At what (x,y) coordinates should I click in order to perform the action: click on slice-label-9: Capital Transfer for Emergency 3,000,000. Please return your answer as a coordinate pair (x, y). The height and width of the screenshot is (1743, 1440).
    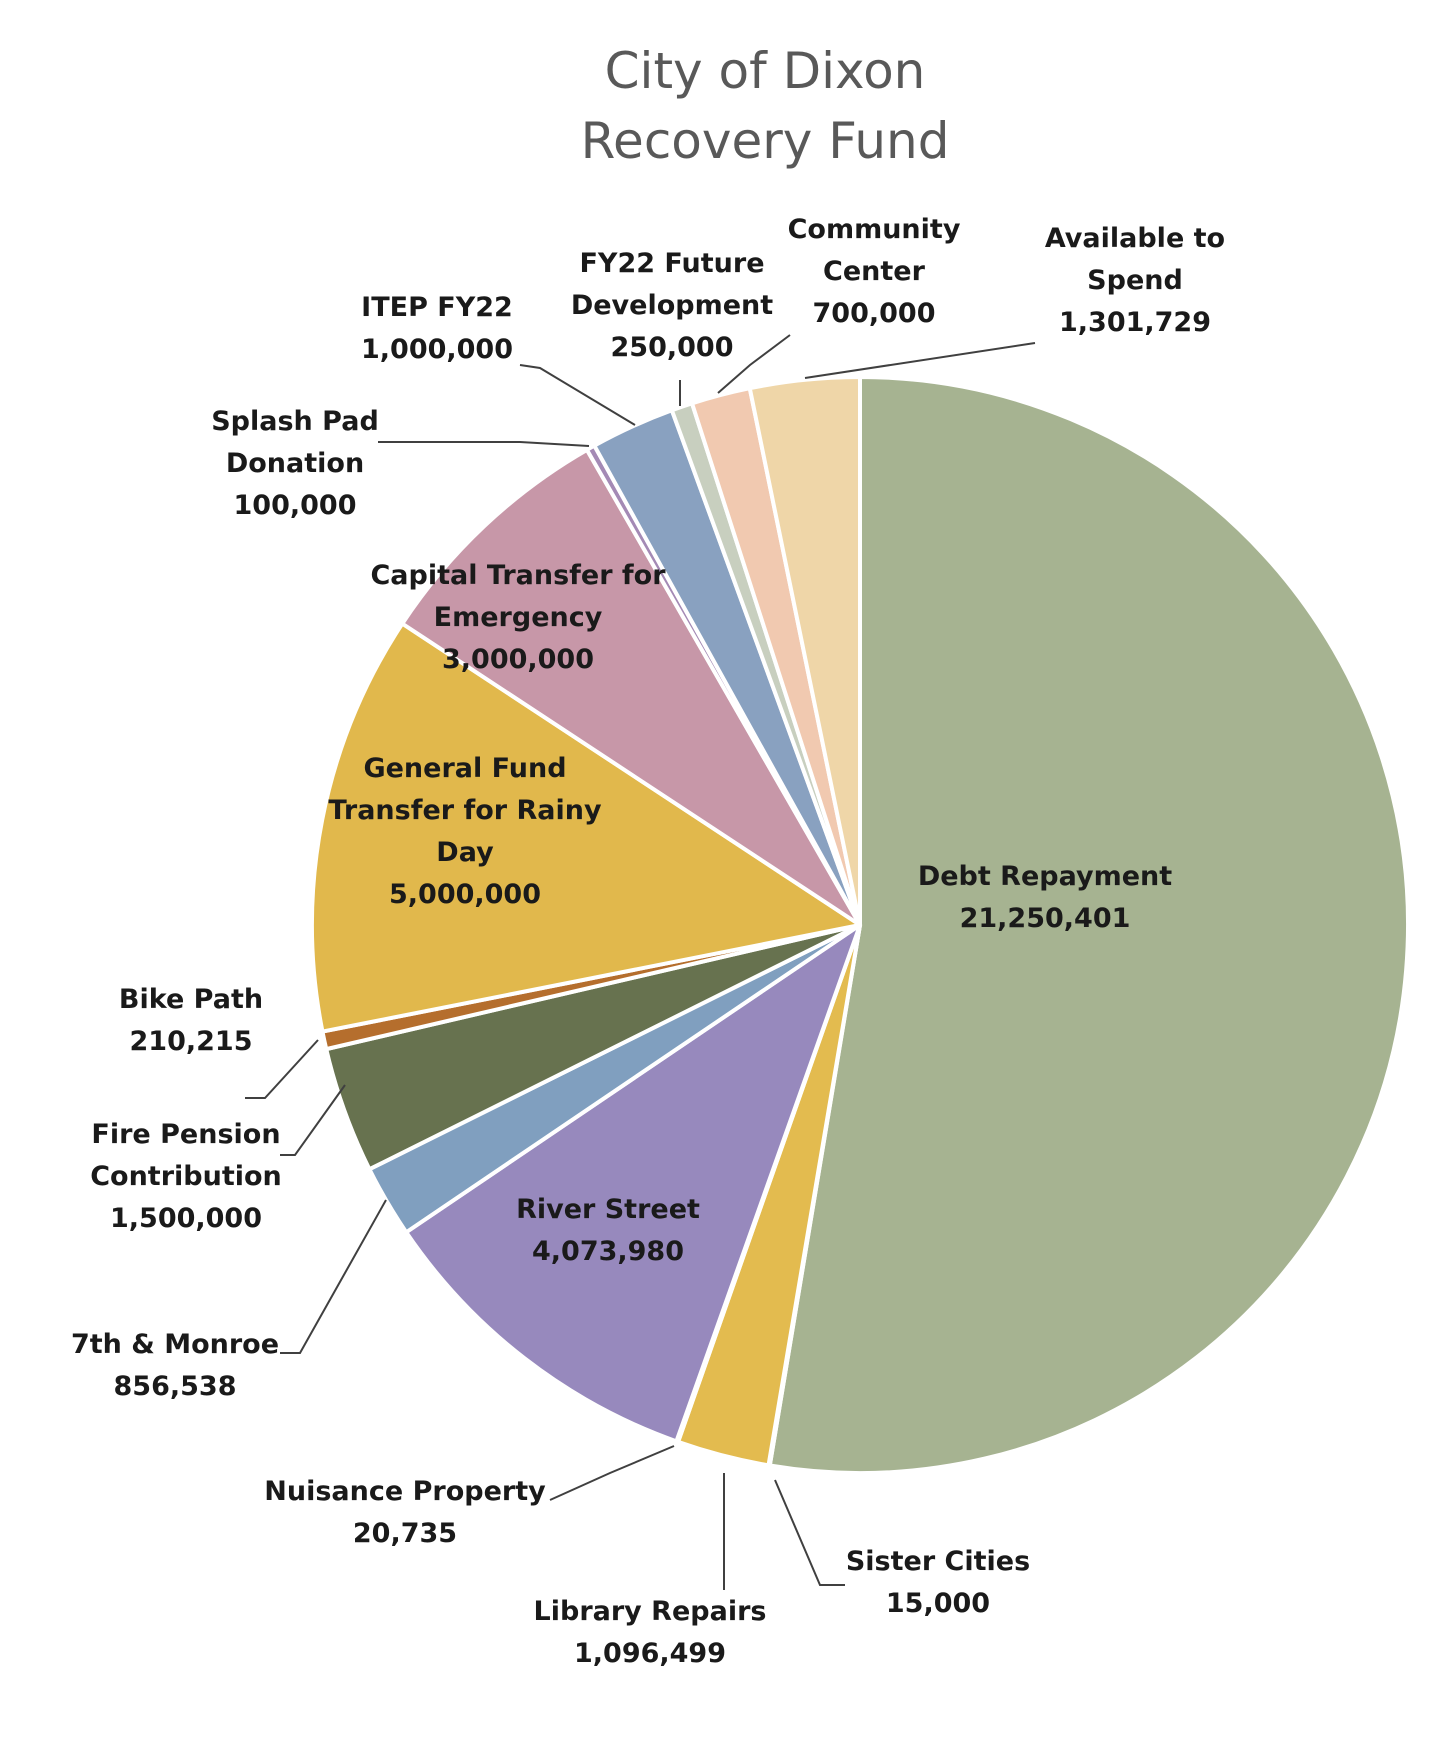
    Looking at the image, I should click on (518, 617).